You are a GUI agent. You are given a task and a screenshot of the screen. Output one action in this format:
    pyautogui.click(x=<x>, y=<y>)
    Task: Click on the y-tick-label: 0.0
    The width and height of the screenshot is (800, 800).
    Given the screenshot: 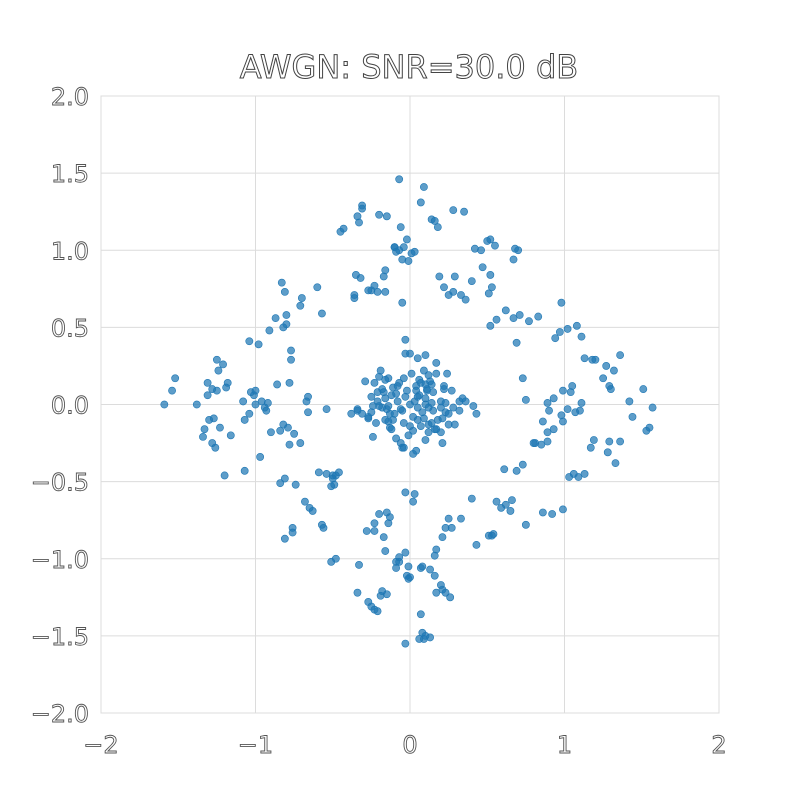 What is the action you would take?
    pyautogui.click(x=70, y=406)
    